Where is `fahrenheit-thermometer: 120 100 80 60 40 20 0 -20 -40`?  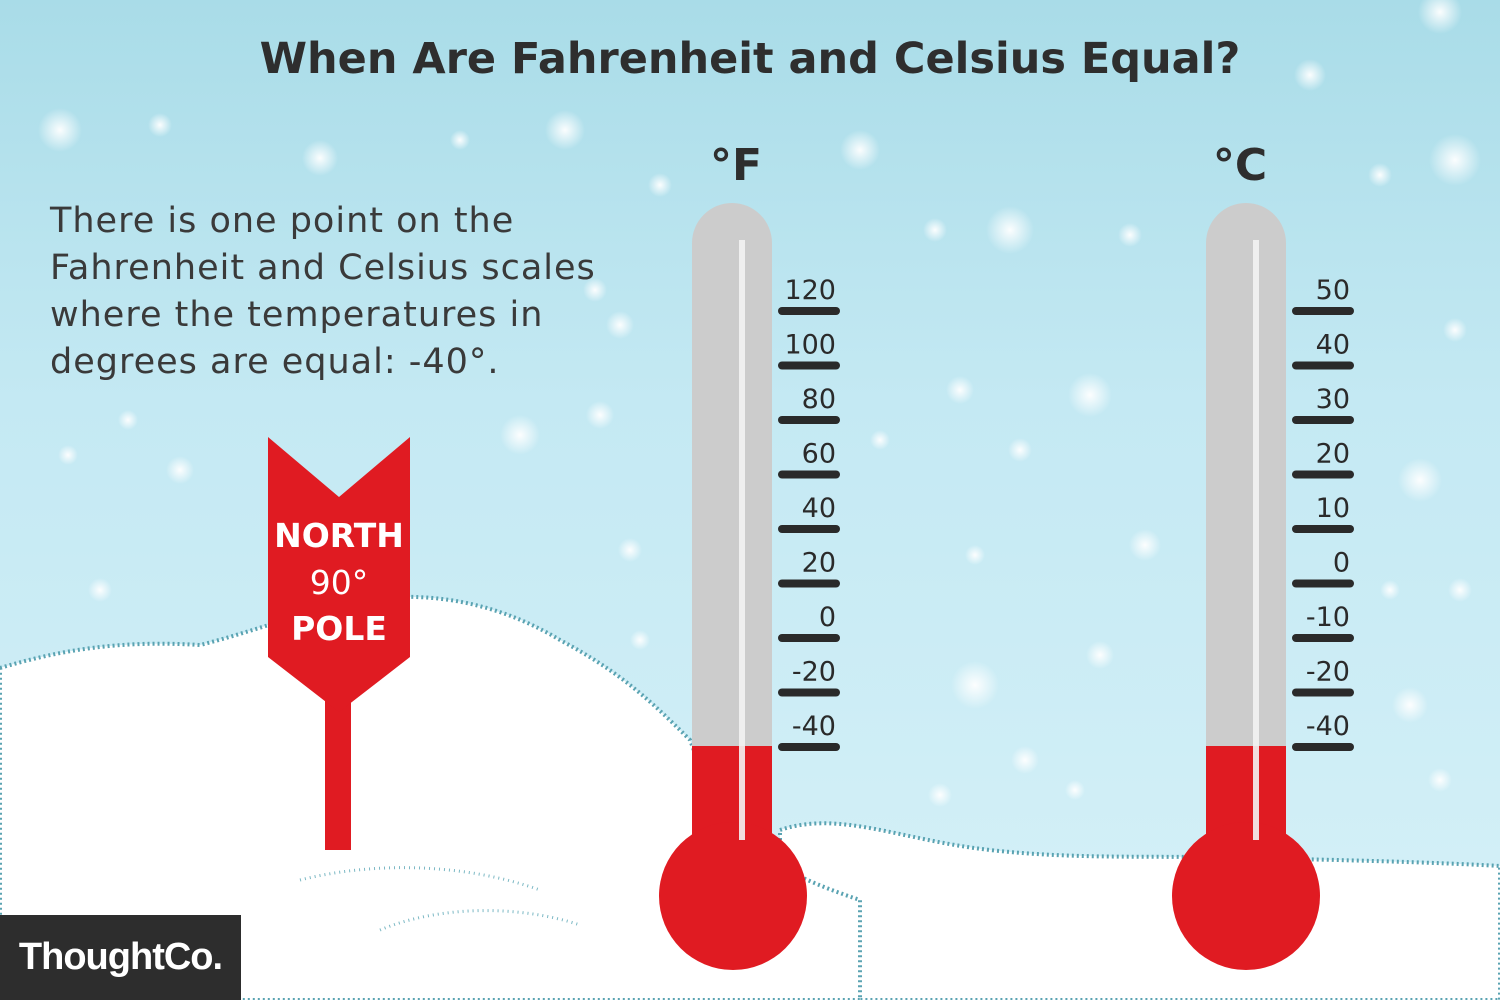 fahrenheit-thermometer: 120 100 80 60 40 20 0 -20 -40 is located at coordinates (749, 586).